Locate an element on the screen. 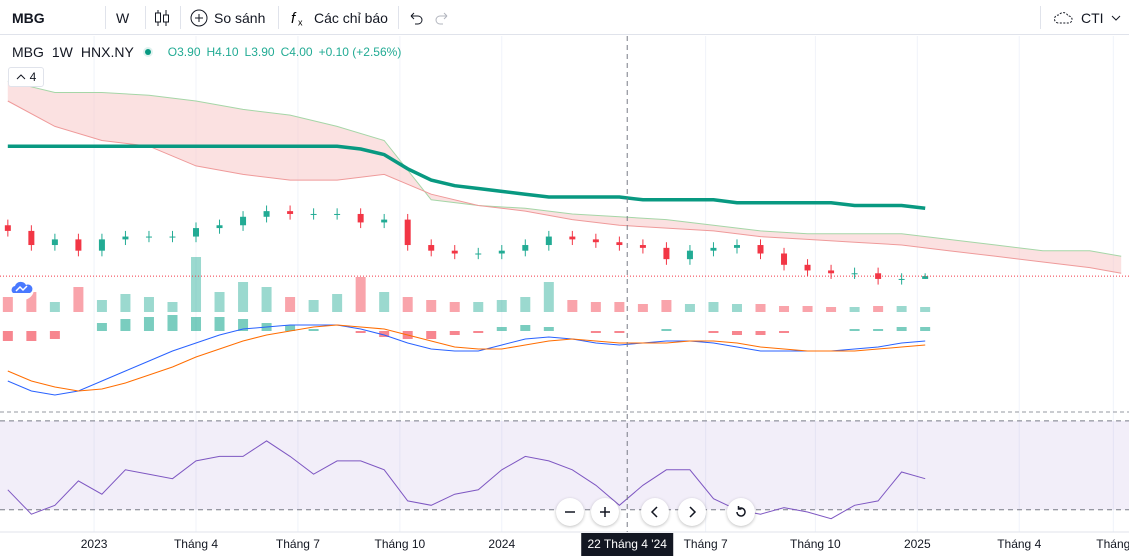  scroll-right-button is located at coordinates (692, 512).